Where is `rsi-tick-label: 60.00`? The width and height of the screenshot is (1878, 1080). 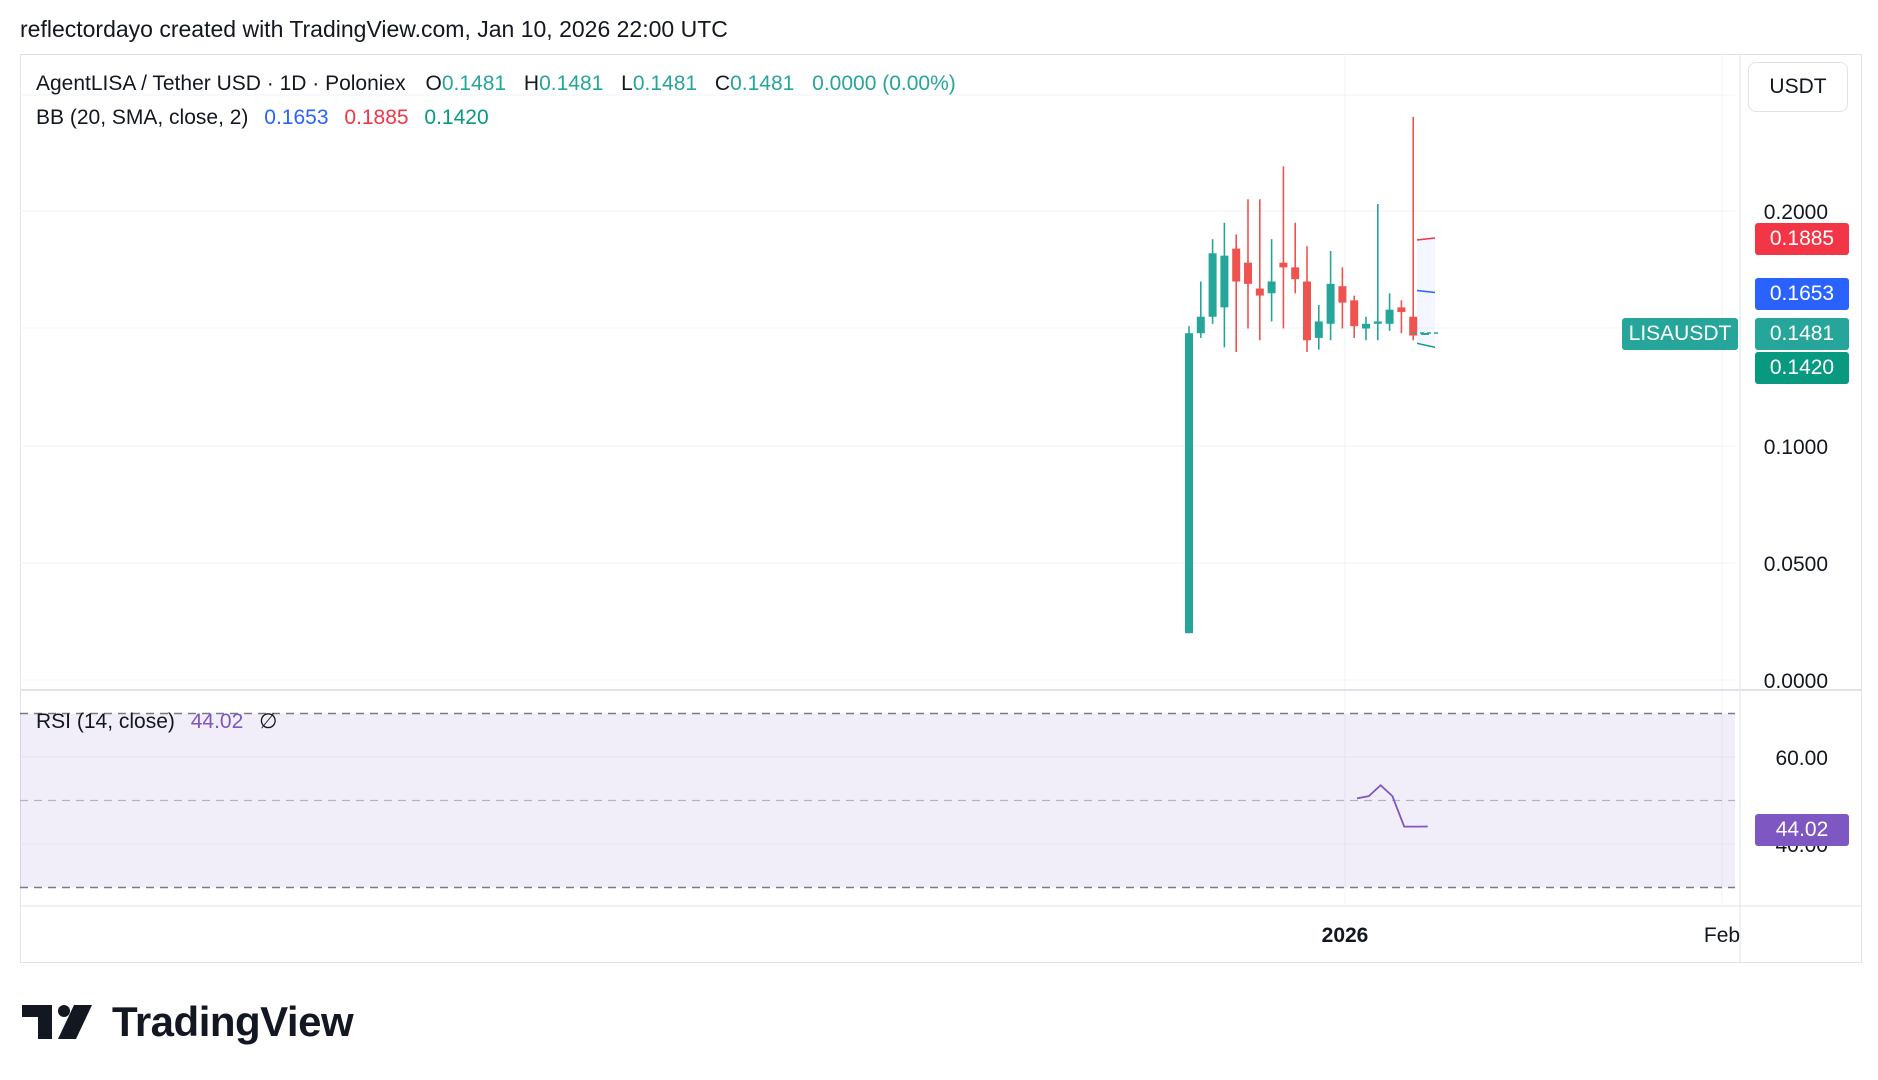 rsi-tick-label: 60.00 is located at coordinates (1801, 758).